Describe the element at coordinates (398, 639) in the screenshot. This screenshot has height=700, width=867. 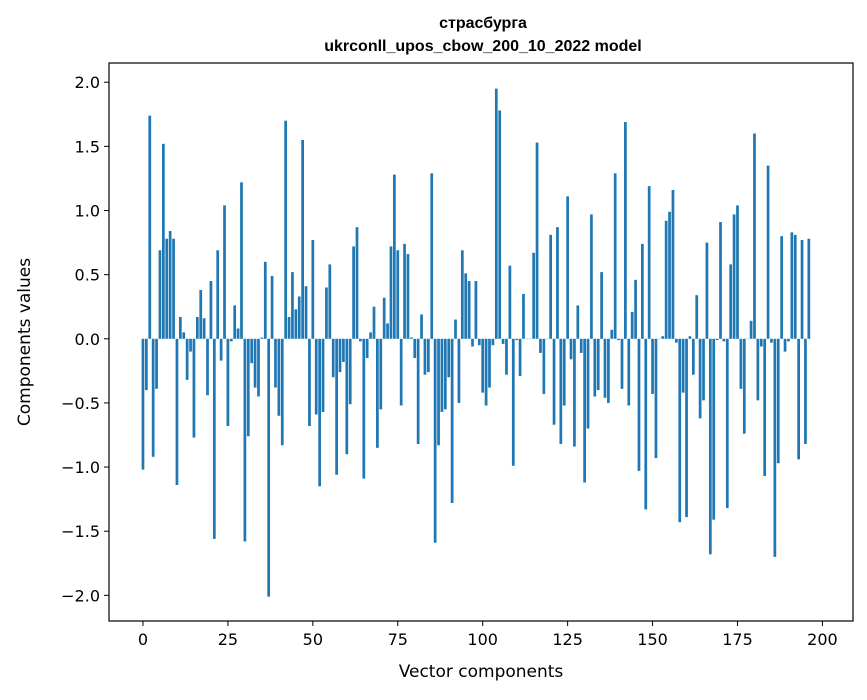
I see `x-tick-label: 75` at that location.